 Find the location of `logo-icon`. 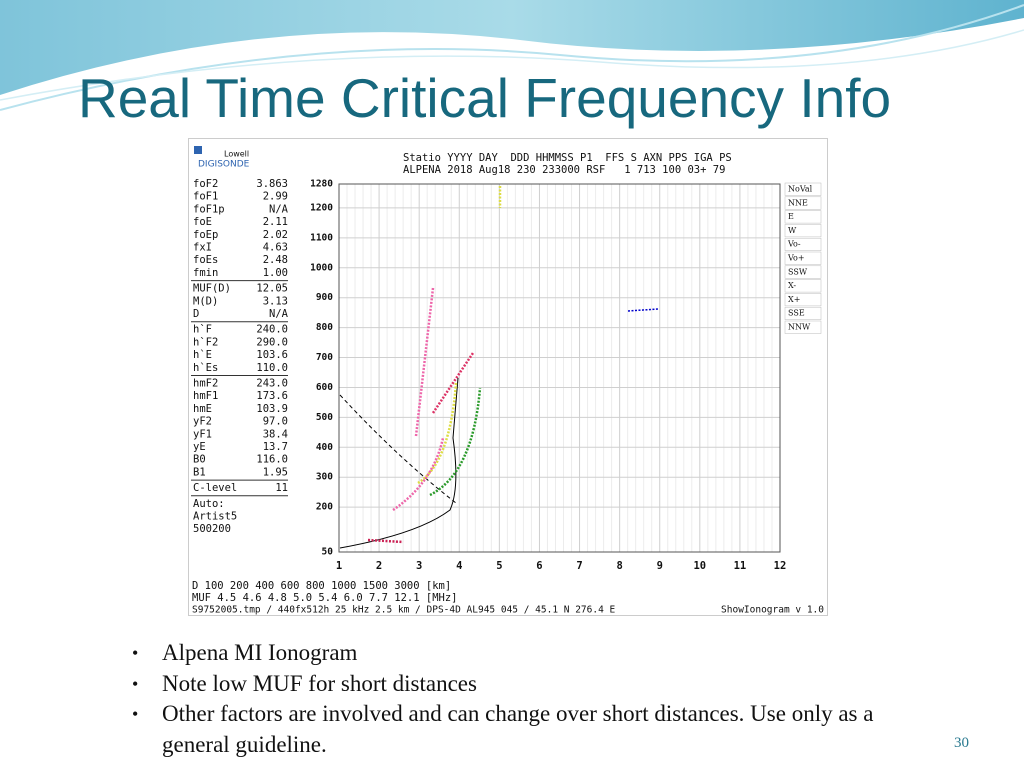

logo-icon is located at coordinates (198, 150).